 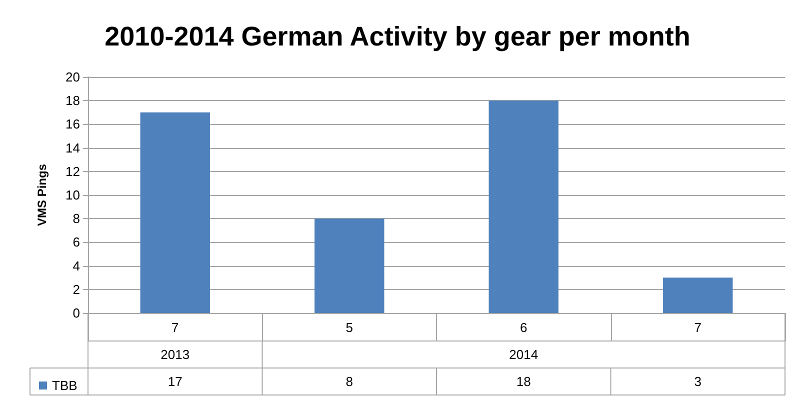 What do you see at coordinates (175, 381) in the screenshot?
I see `data-label: 17` at bounding box center [175, 381].